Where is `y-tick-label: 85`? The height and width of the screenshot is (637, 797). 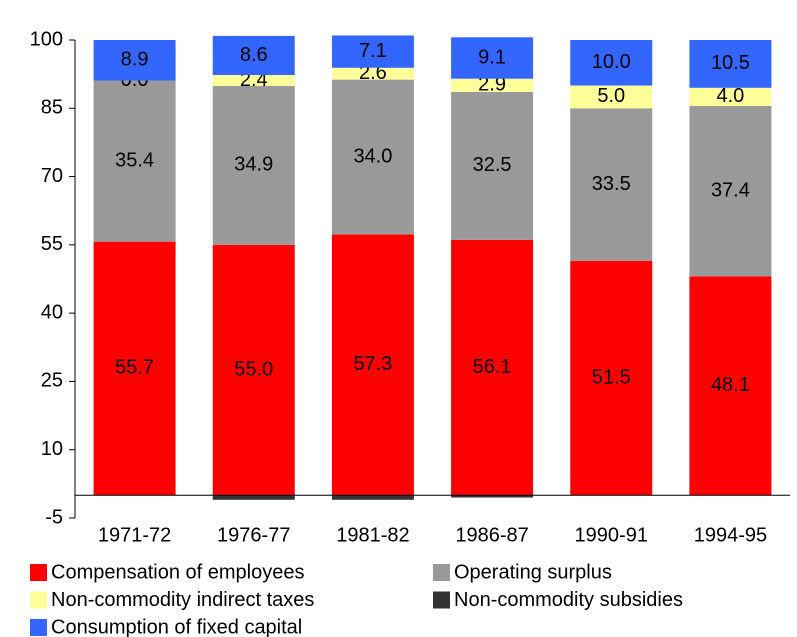
y-tick-label: 85 is located at coordinates (52, 108).